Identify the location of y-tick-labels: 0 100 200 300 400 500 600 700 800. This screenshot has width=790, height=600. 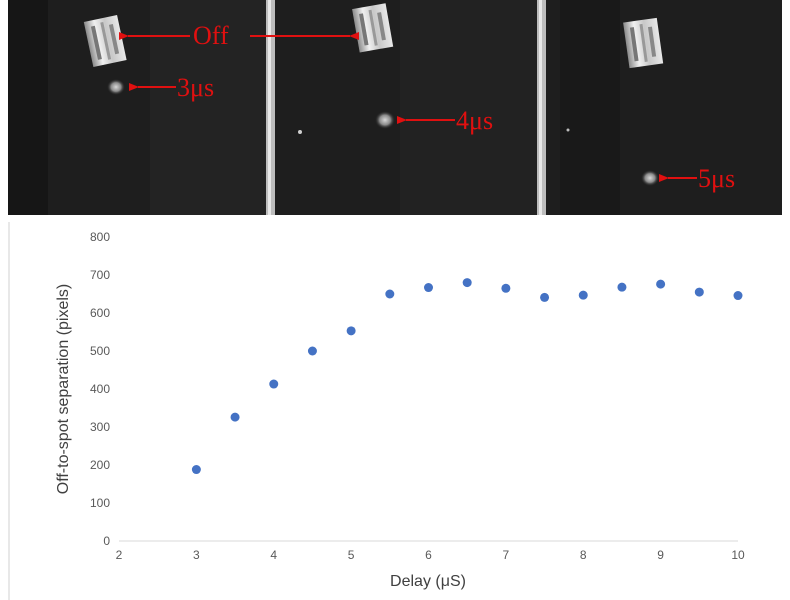
(100, 389).